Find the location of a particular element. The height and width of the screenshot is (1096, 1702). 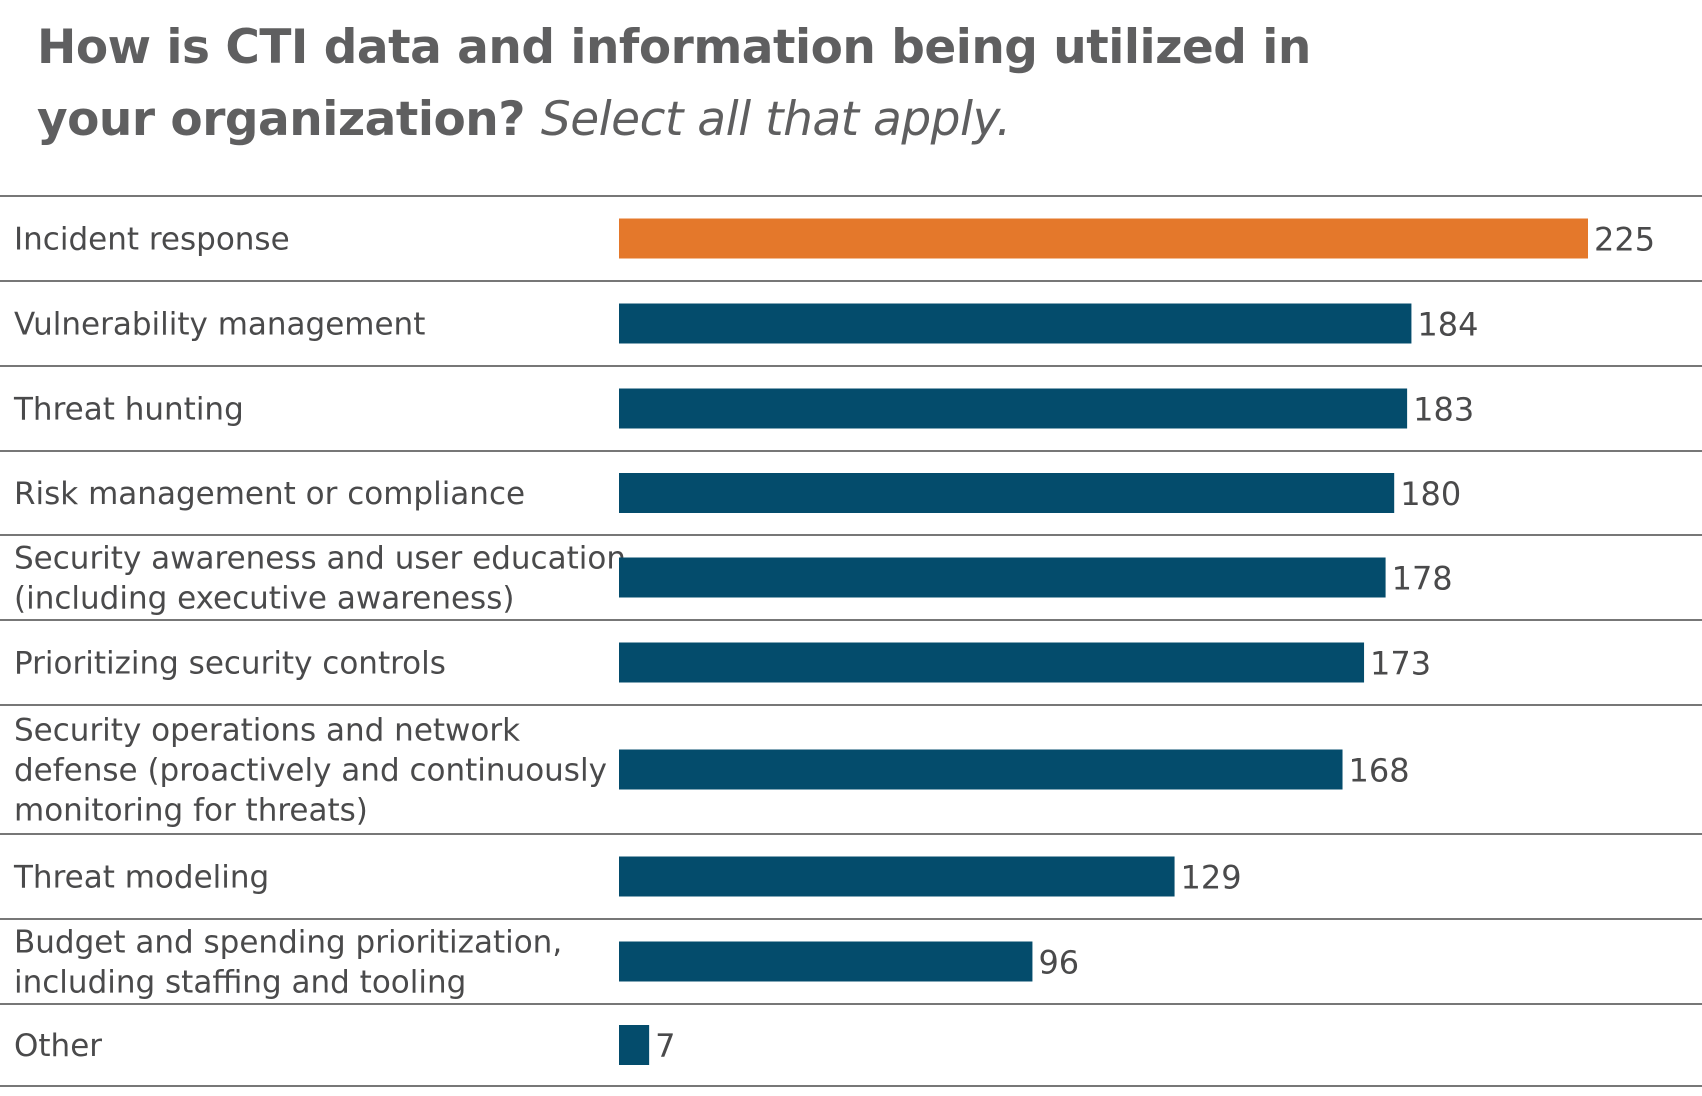

category-label-line: Security awareness and user education is located at coordinates (320, 559).